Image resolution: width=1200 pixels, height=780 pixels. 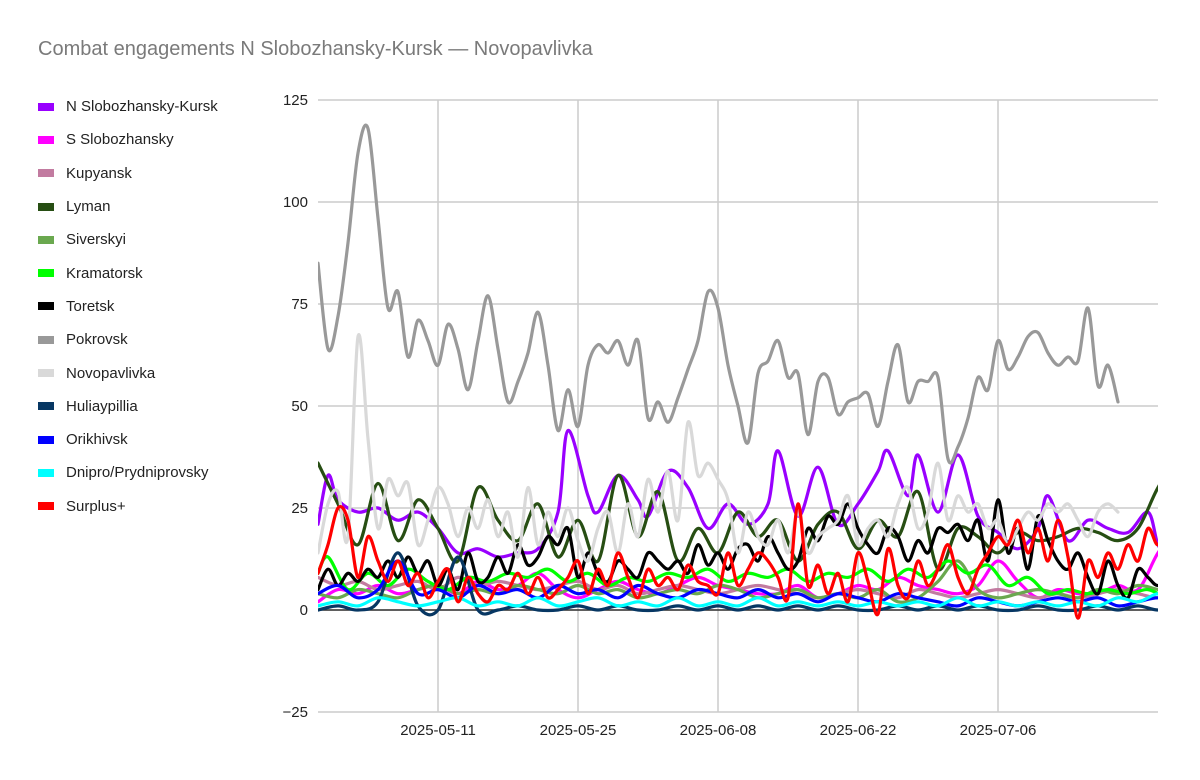 I want to click on legend-label: Kupyansk, so click(x=99, y=173).